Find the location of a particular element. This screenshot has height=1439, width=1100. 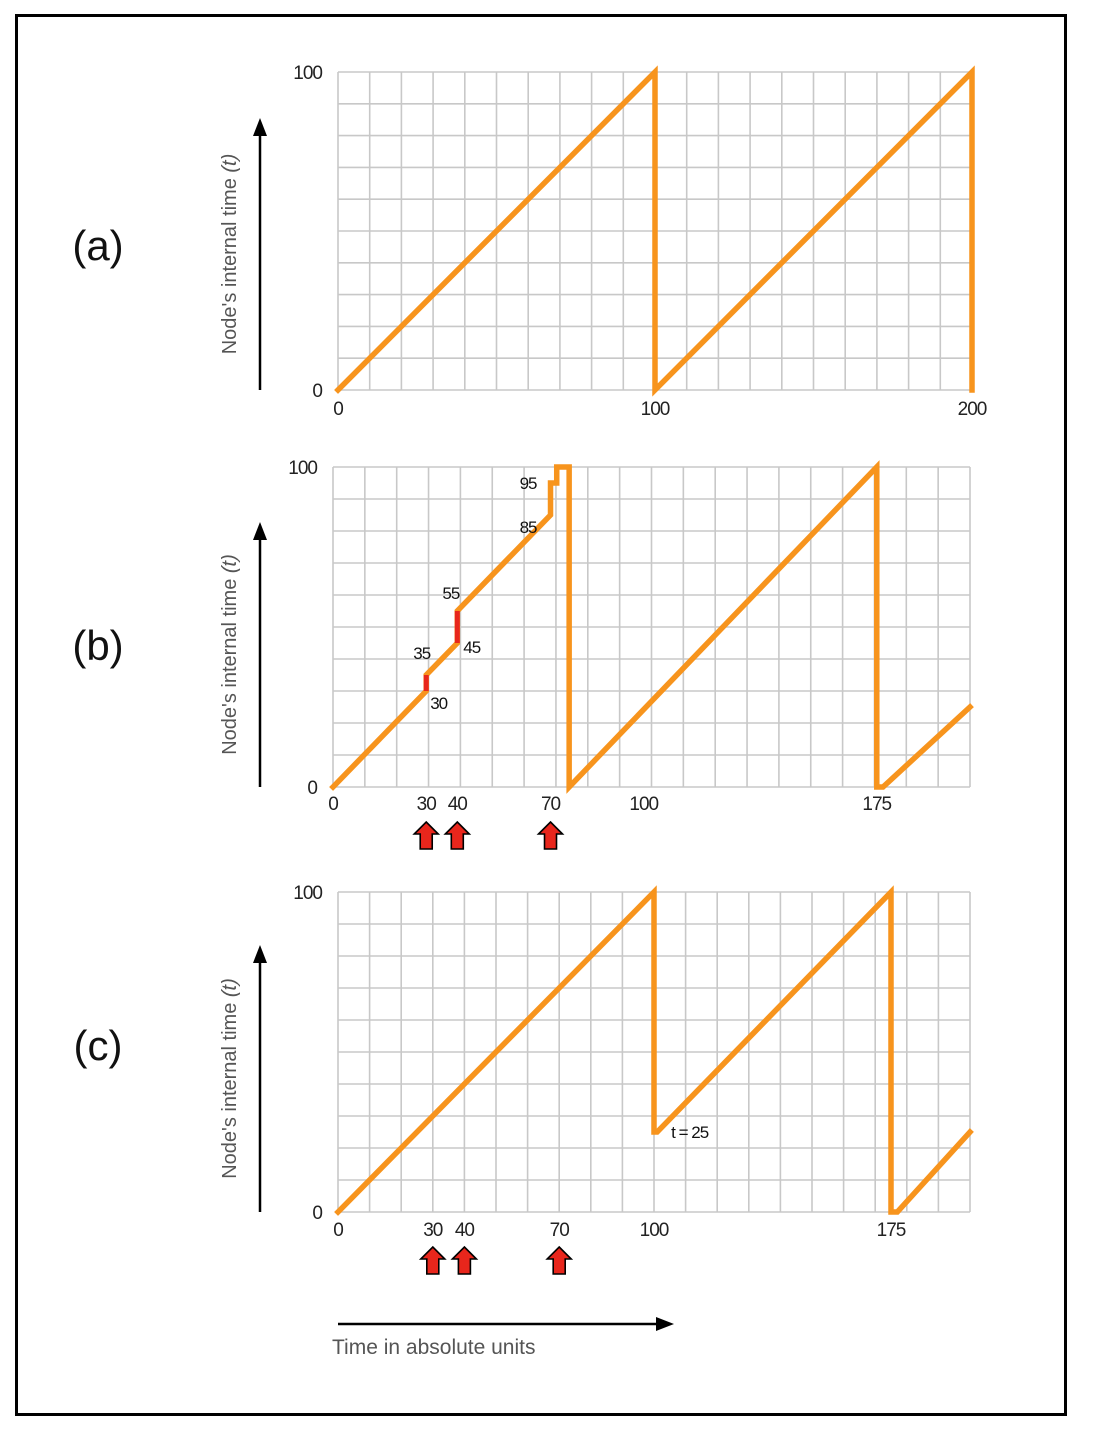

x-axis-label-group: Time in absolute units is located at coordinates (503, 1338).